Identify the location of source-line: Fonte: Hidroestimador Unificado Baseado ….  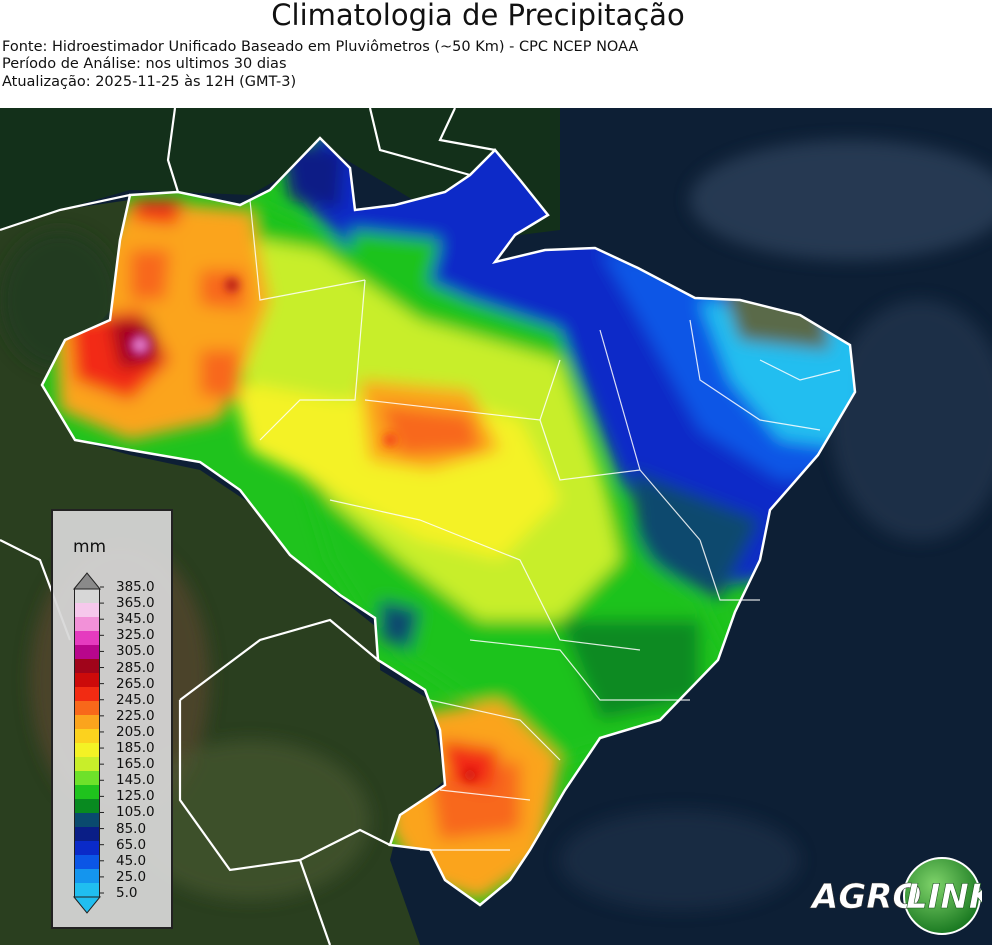
(320, 47).